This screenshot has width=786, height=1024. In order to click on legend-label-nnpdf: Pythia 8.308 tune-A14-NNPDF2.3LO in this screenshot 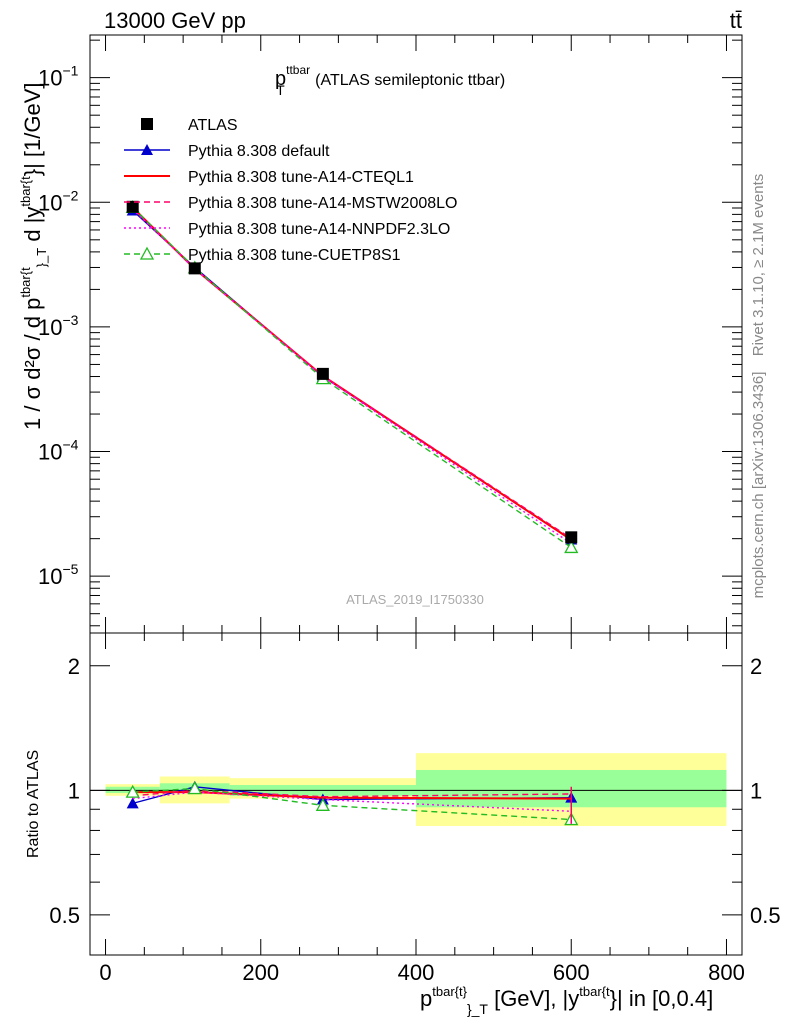, I will do `click(319, 229)`.